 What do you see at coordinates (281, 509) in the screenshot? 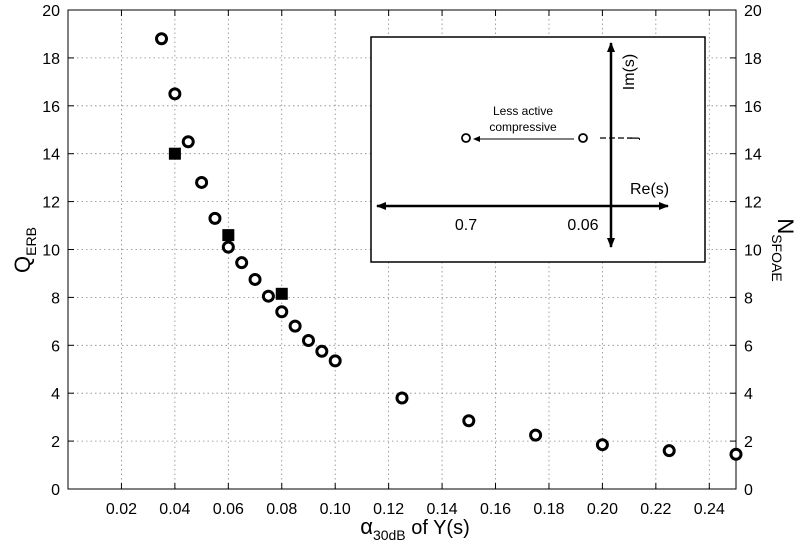
I see `x-tick-label: 0.08` at bounding box center [281, 509].